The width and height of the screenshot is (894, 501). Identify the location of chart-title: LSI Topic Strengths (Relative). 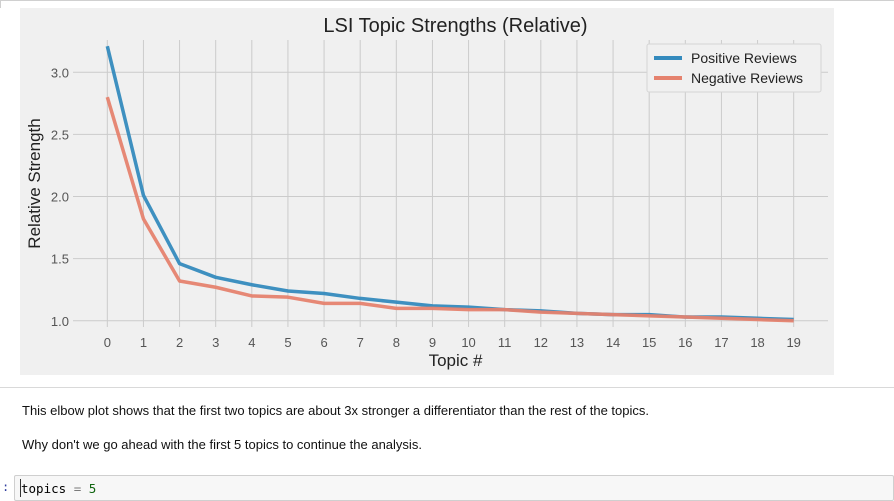
(455, 26).